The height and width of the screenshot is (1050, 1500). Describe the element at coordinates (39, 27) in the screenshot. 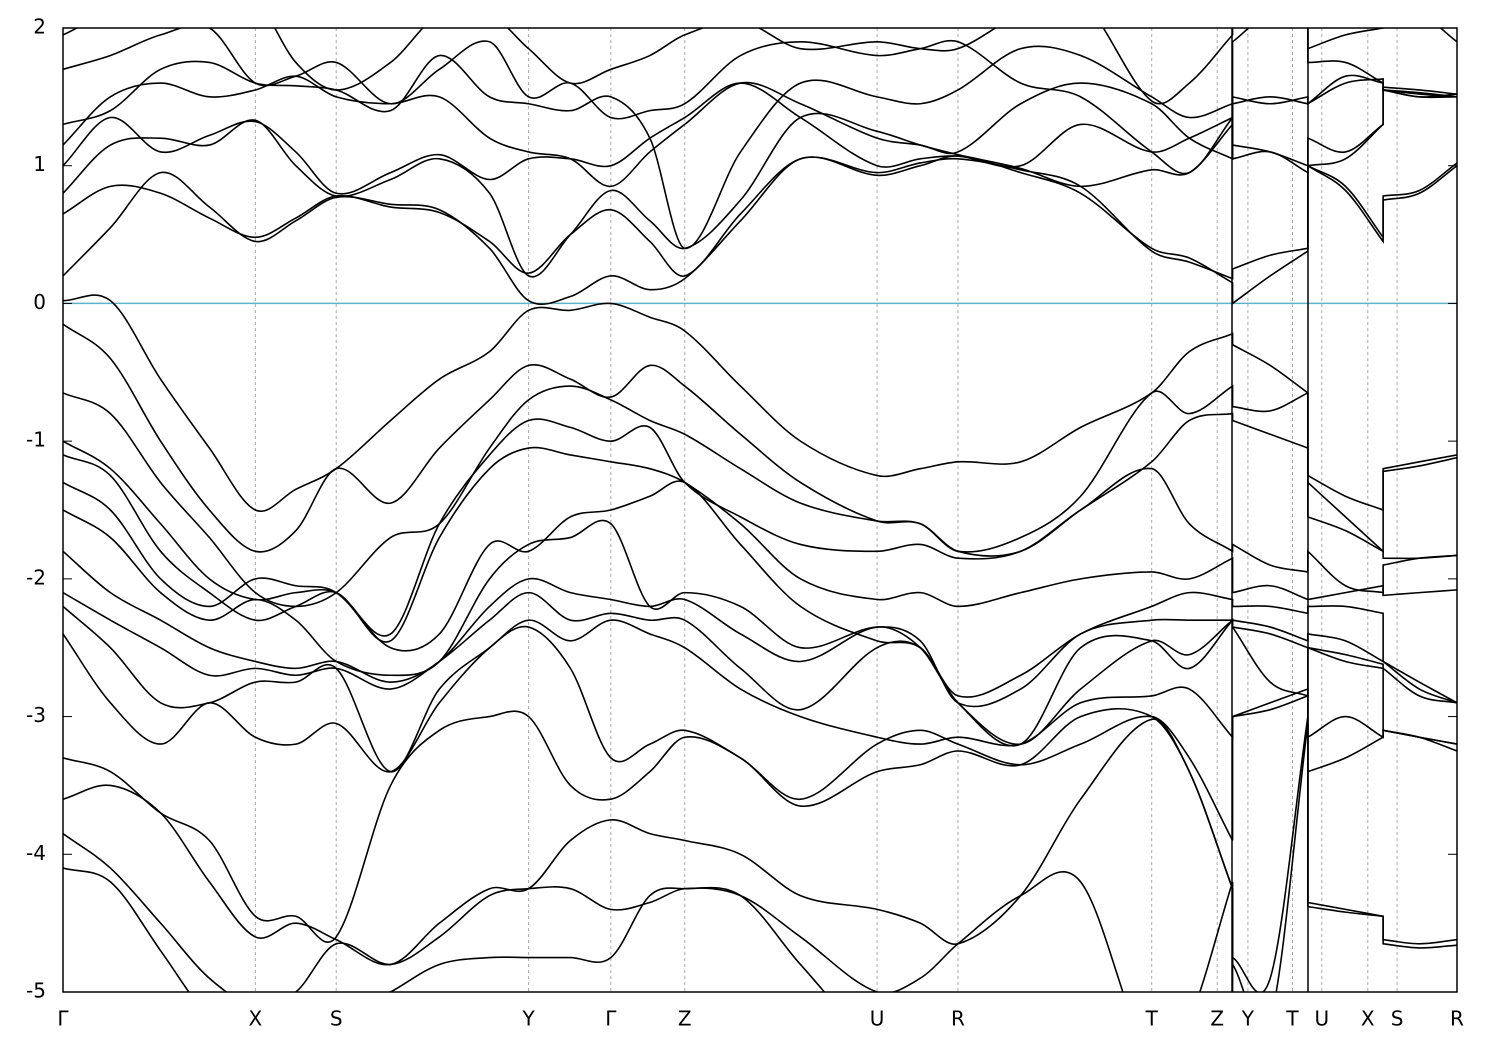

I see `y-tick-label: 2` at that location.